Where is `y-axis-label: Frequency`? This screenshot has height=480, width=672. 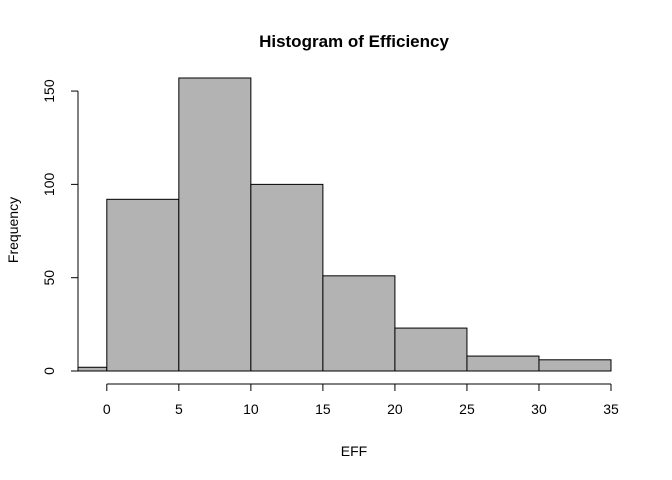 y-axis-label: Frequency is located at coordinates (13, 230).